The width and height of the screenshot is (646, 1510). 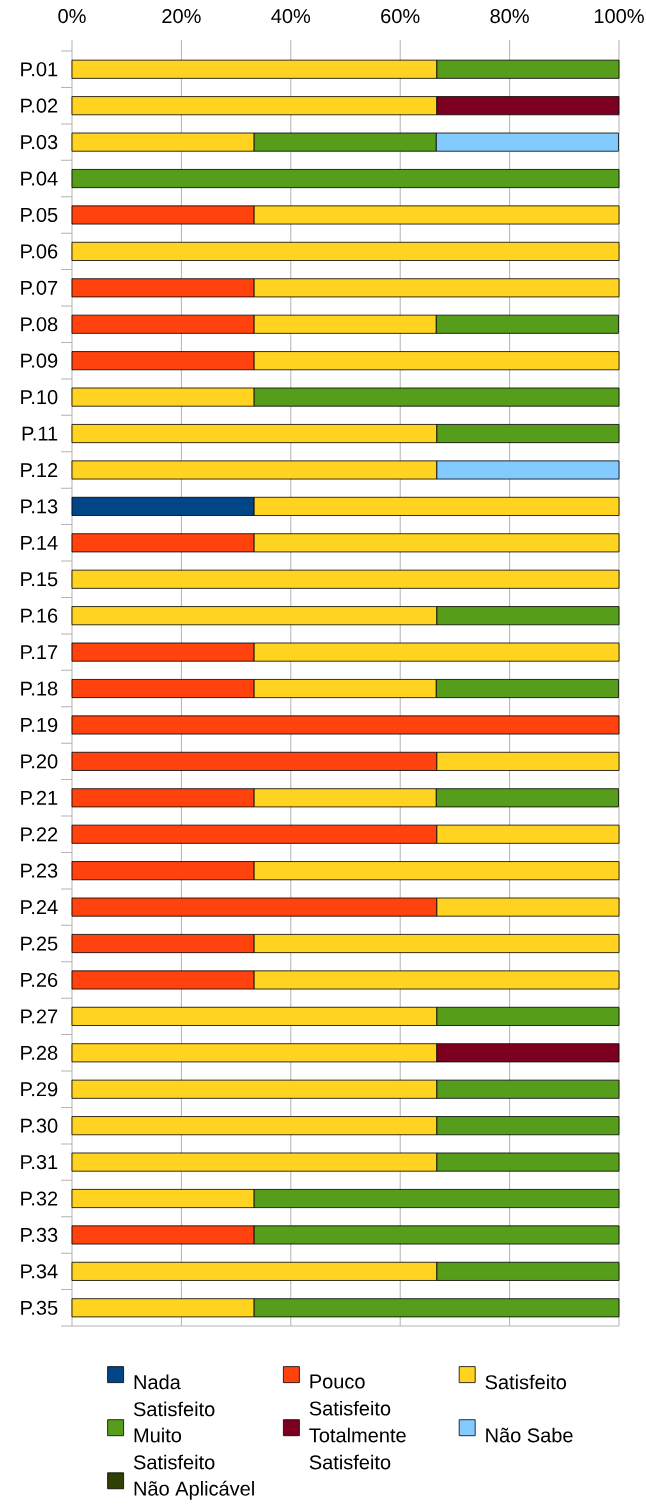 What do you see at coordinates (40, 433) in the screenshot?
I see `y-tick-label: P.11` at bounding box center [40, 433].